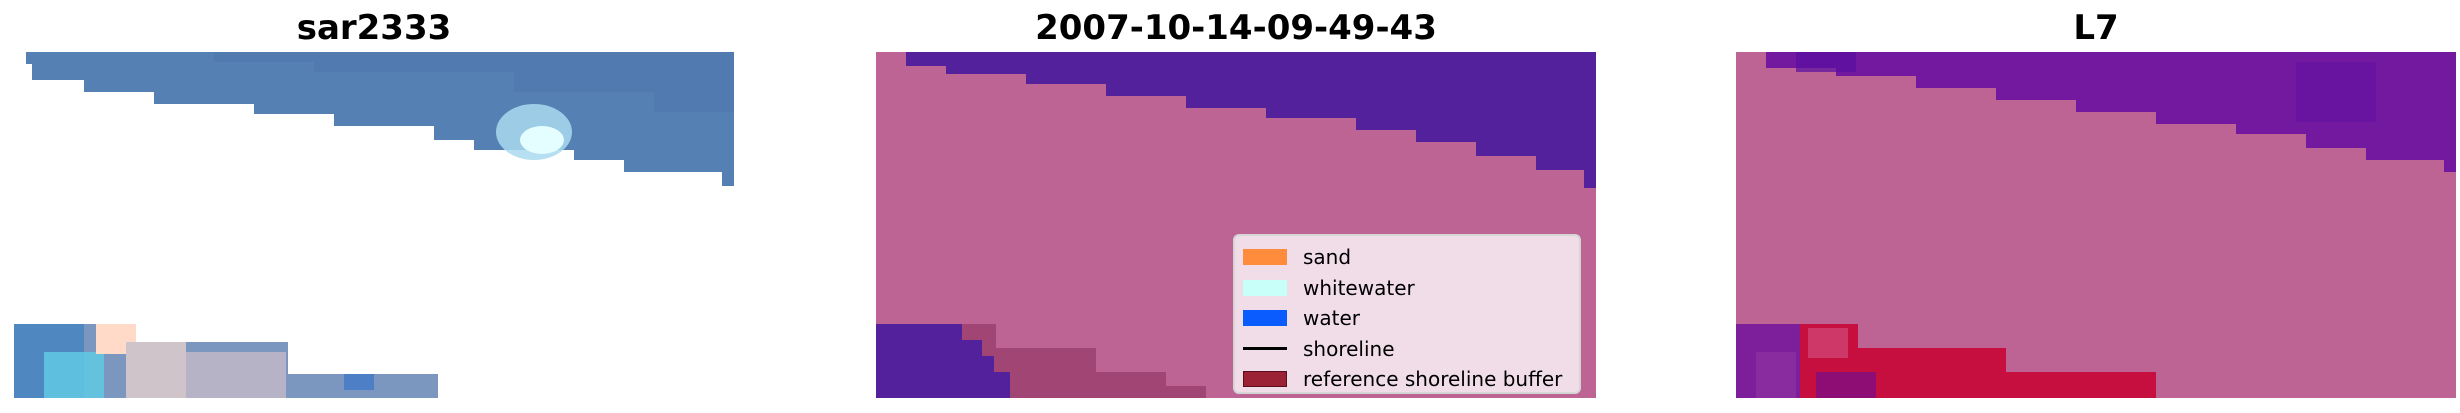 The image size is (2460, 413). Describe the element at coordinates (1327, 257) in the screenshot. I see `legend-label: sand` at that location.